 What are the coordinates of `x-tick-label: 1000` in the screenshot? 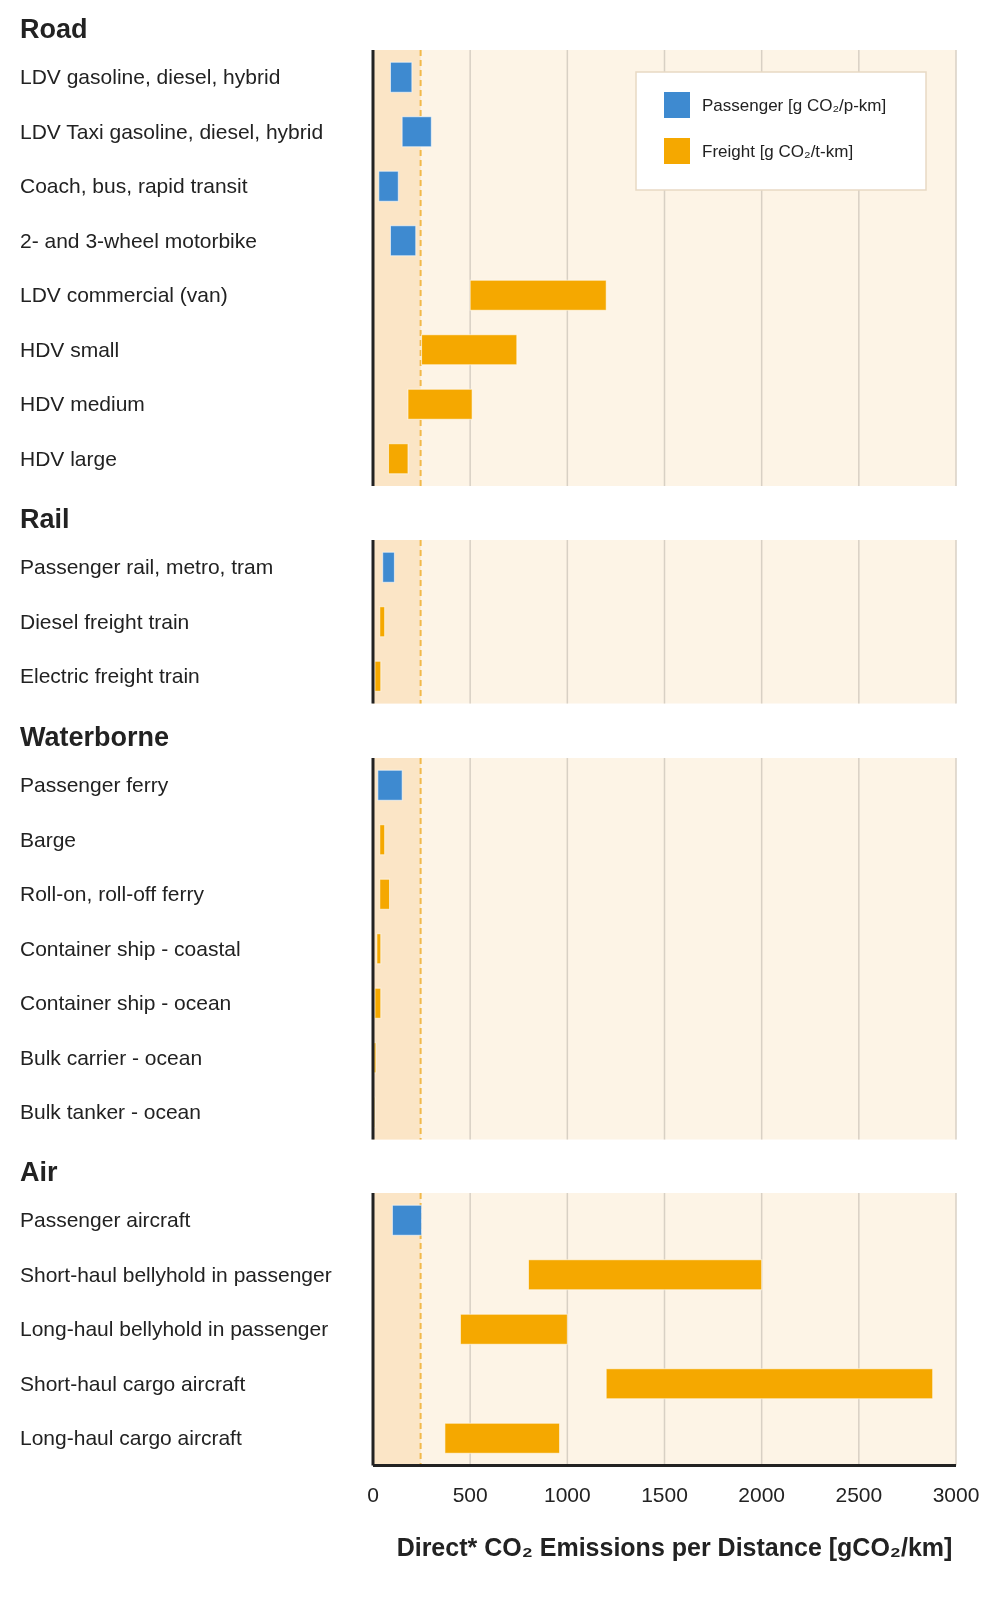 It's located at (567, 1494).